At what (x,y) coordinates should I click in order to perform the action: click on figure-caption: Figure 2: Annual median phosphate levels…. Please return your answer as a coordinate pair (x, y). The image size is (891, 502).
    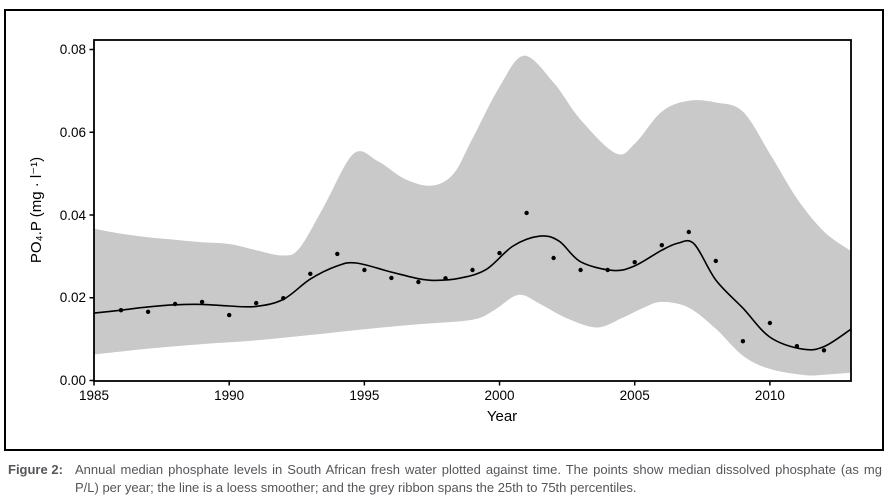
    Looking at the image, I should click on (446, 478).